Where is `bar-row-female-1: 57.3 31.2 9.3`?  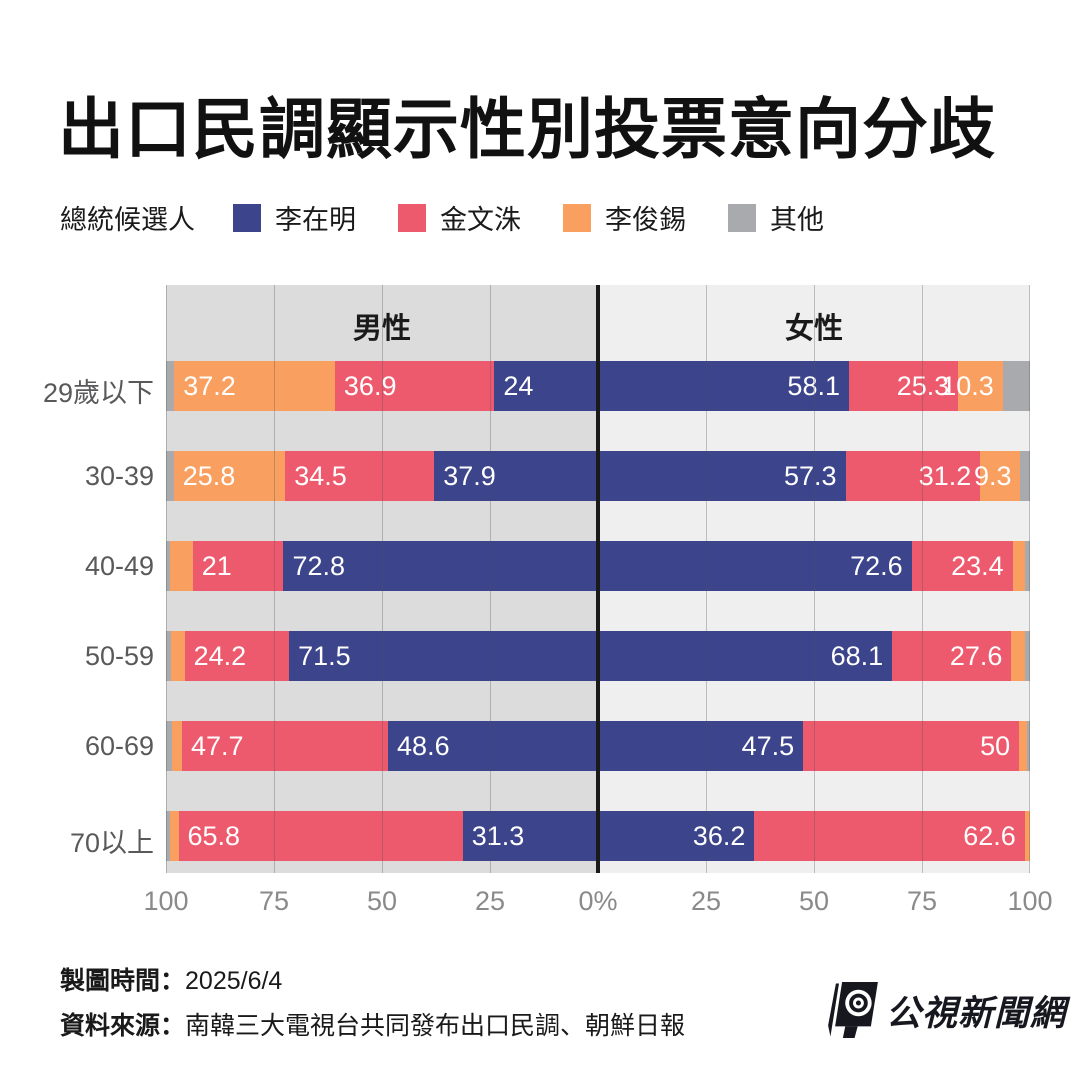 bar-row-female-1: 57.3 31.2 9.3 is located at coordinates (814, 476).